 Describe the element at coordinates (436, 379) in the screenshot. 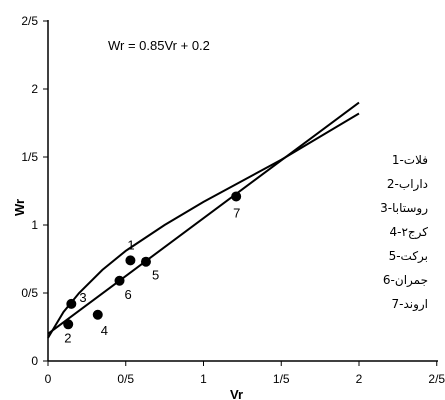

I see `x-tick-label: 2/5` at that location.